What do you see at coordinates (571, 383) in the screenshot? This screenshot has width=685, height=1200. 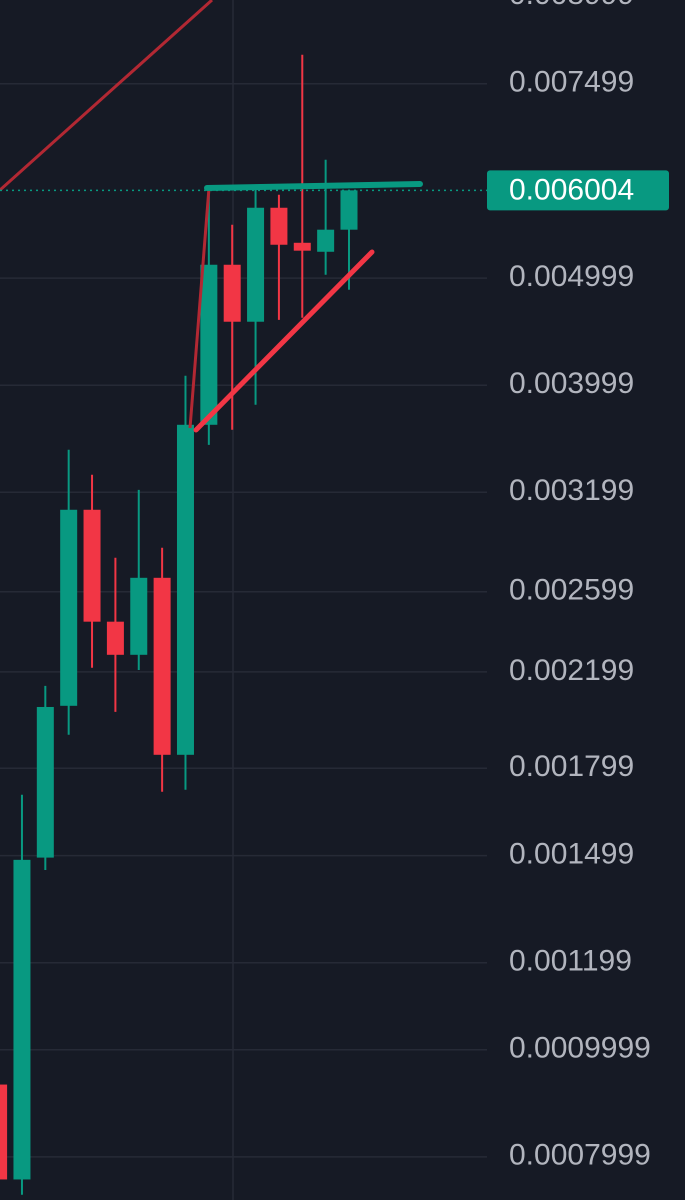 I see `y-tick-label: 0.003999` at bounding box center [571, 383].